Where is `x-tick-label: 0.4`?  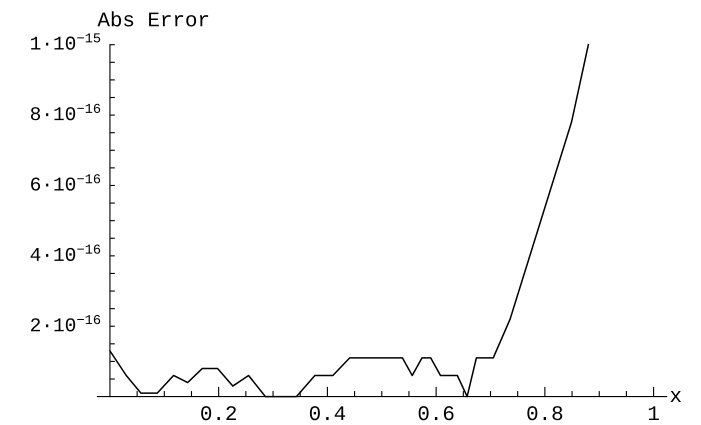 x-tick-label: 0.4 is located at coordinates (328, 413).